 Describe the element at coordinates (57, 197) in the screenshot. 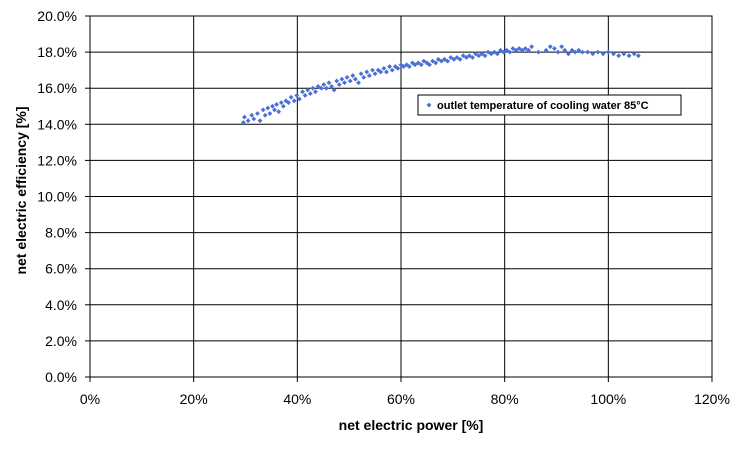

I see `y-tick-label: 10.0%` at that location.